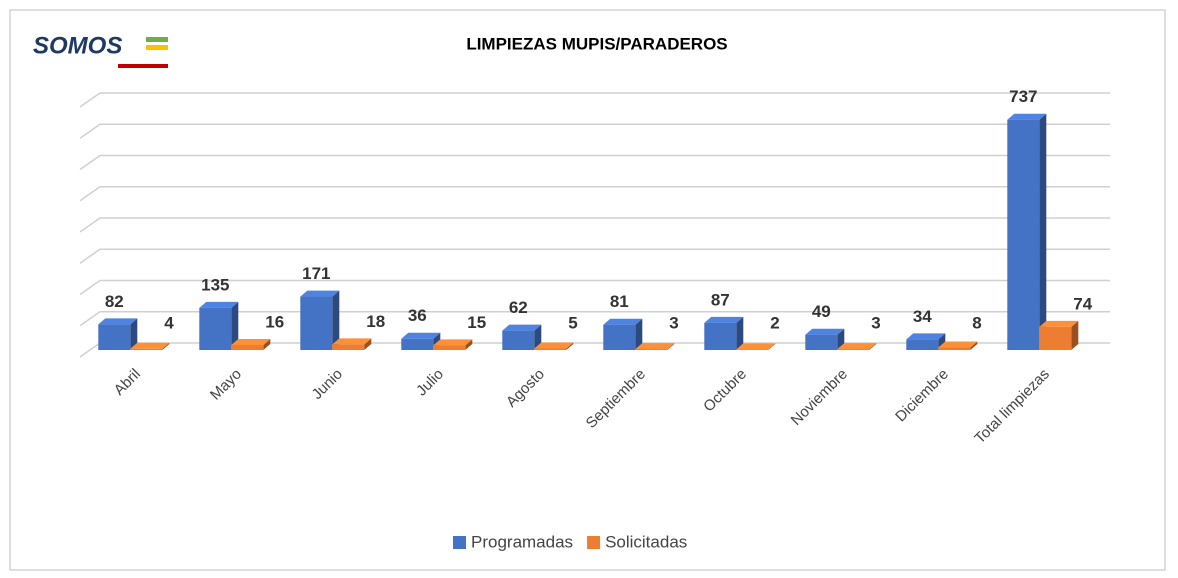 Image resolution: width=1178 pixels, height=578 pixels. I want to click on data-label: 81, so click(619, 301).